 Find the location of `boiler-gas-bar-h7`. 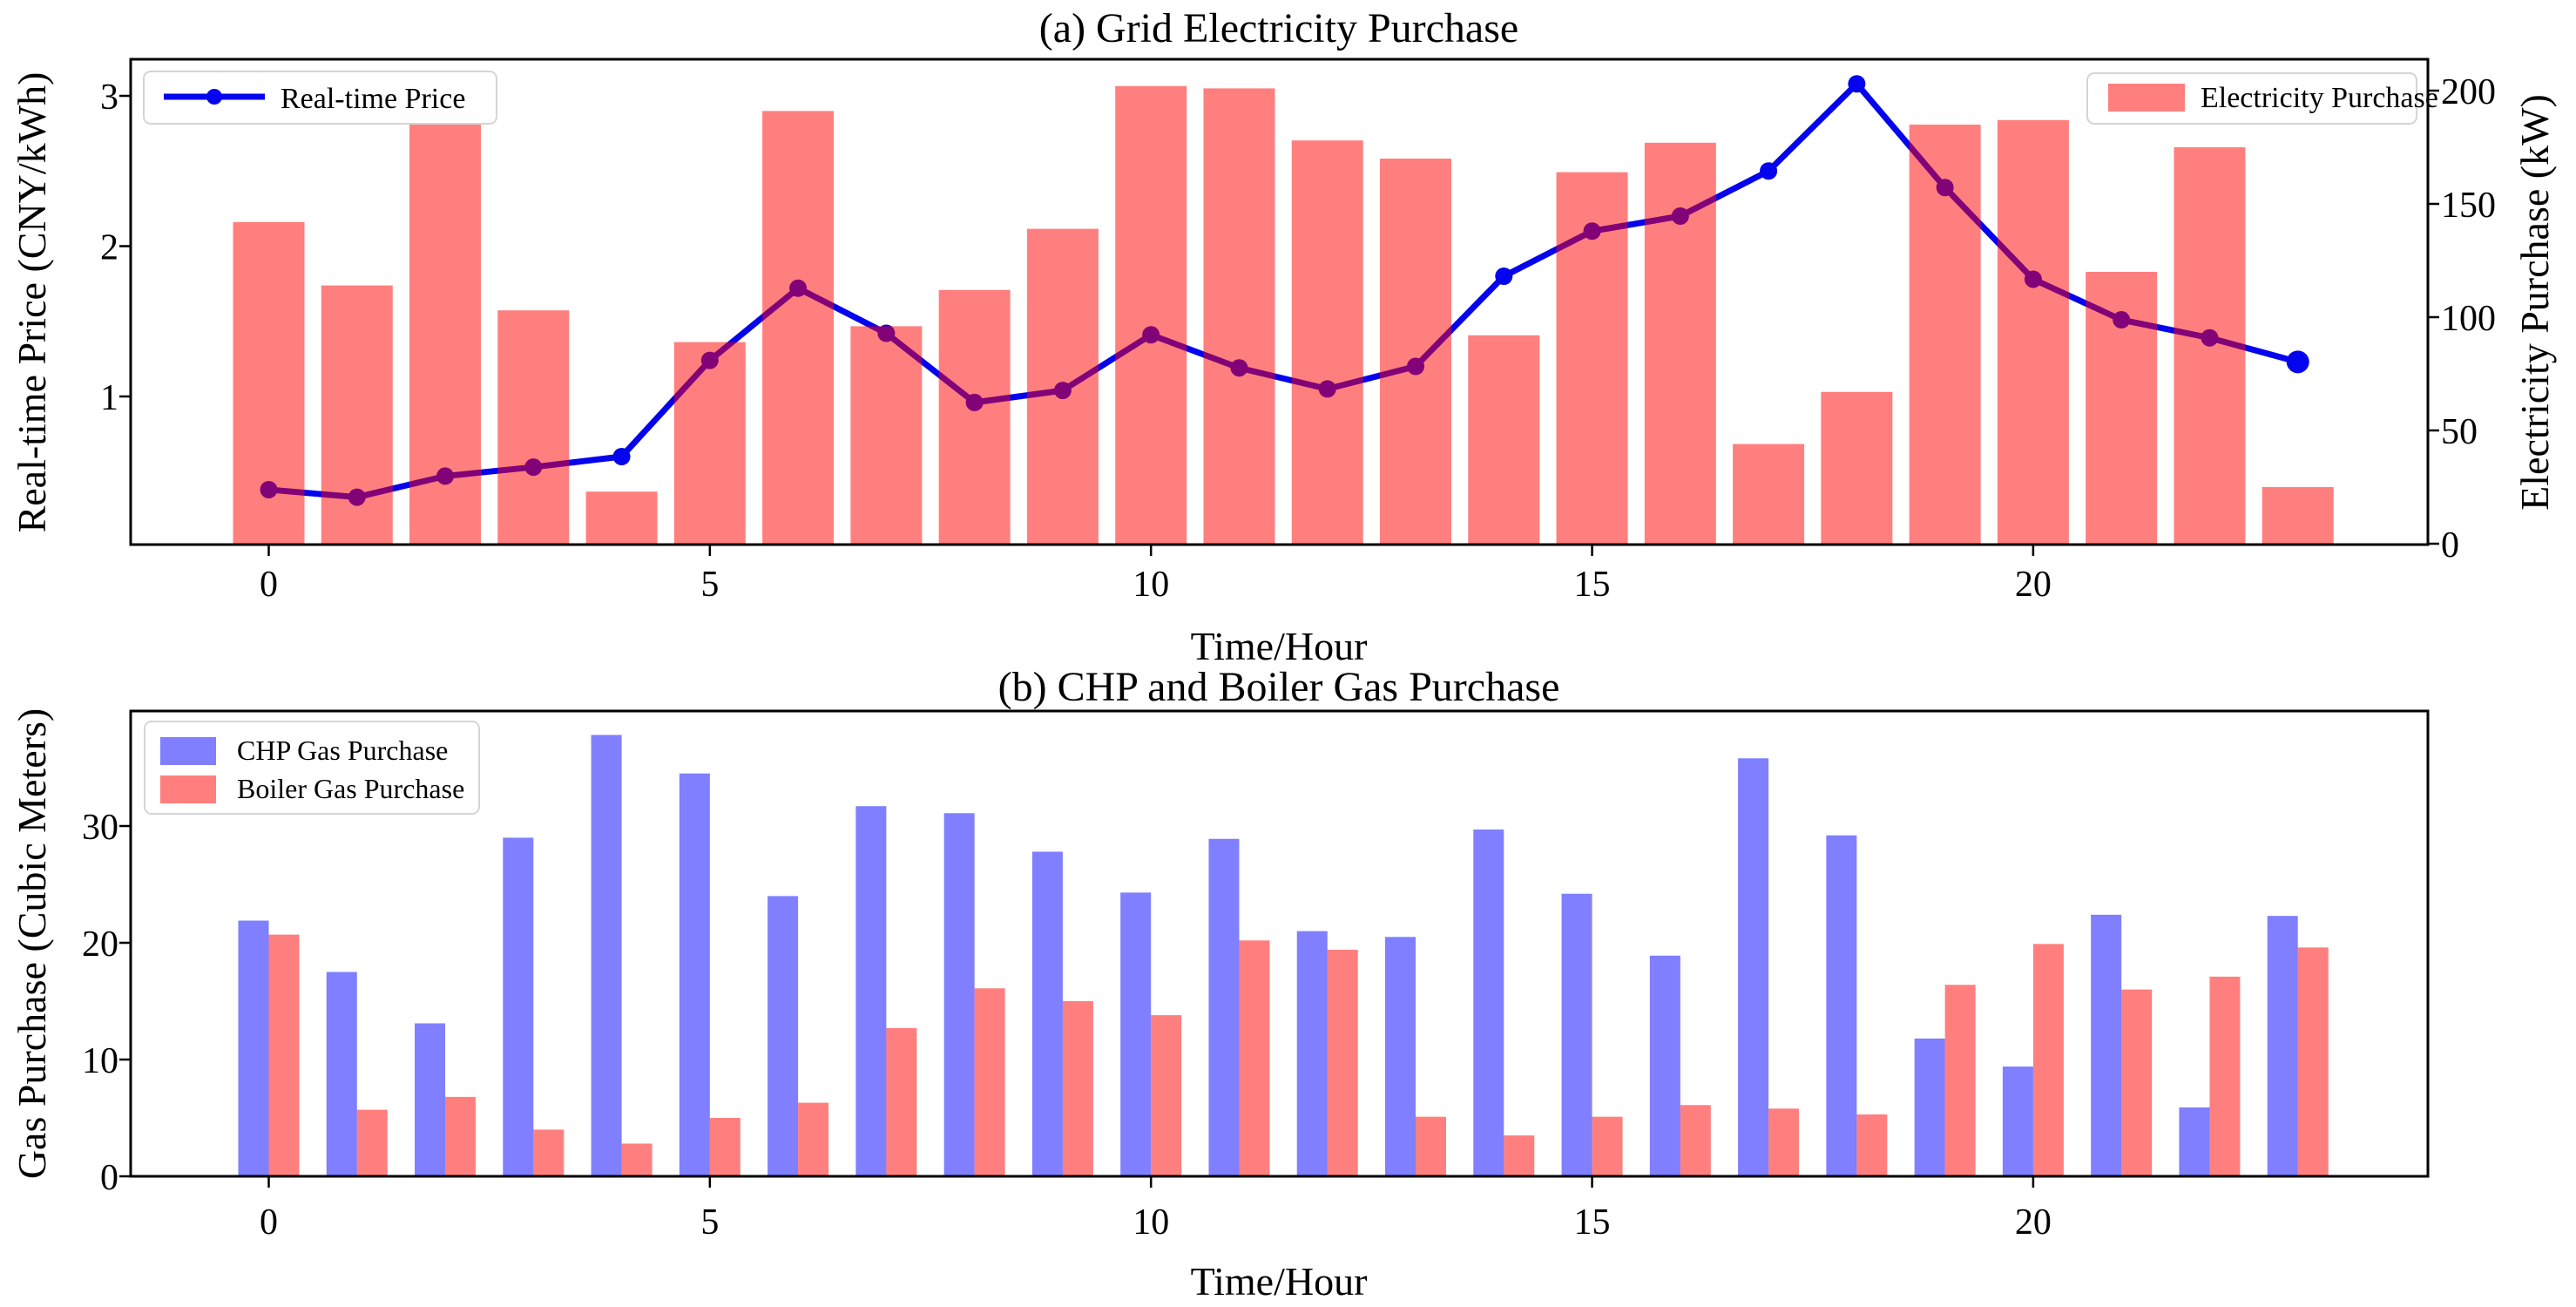

boiler-gas-bar-h7 is located at coordinates (901, 1101).